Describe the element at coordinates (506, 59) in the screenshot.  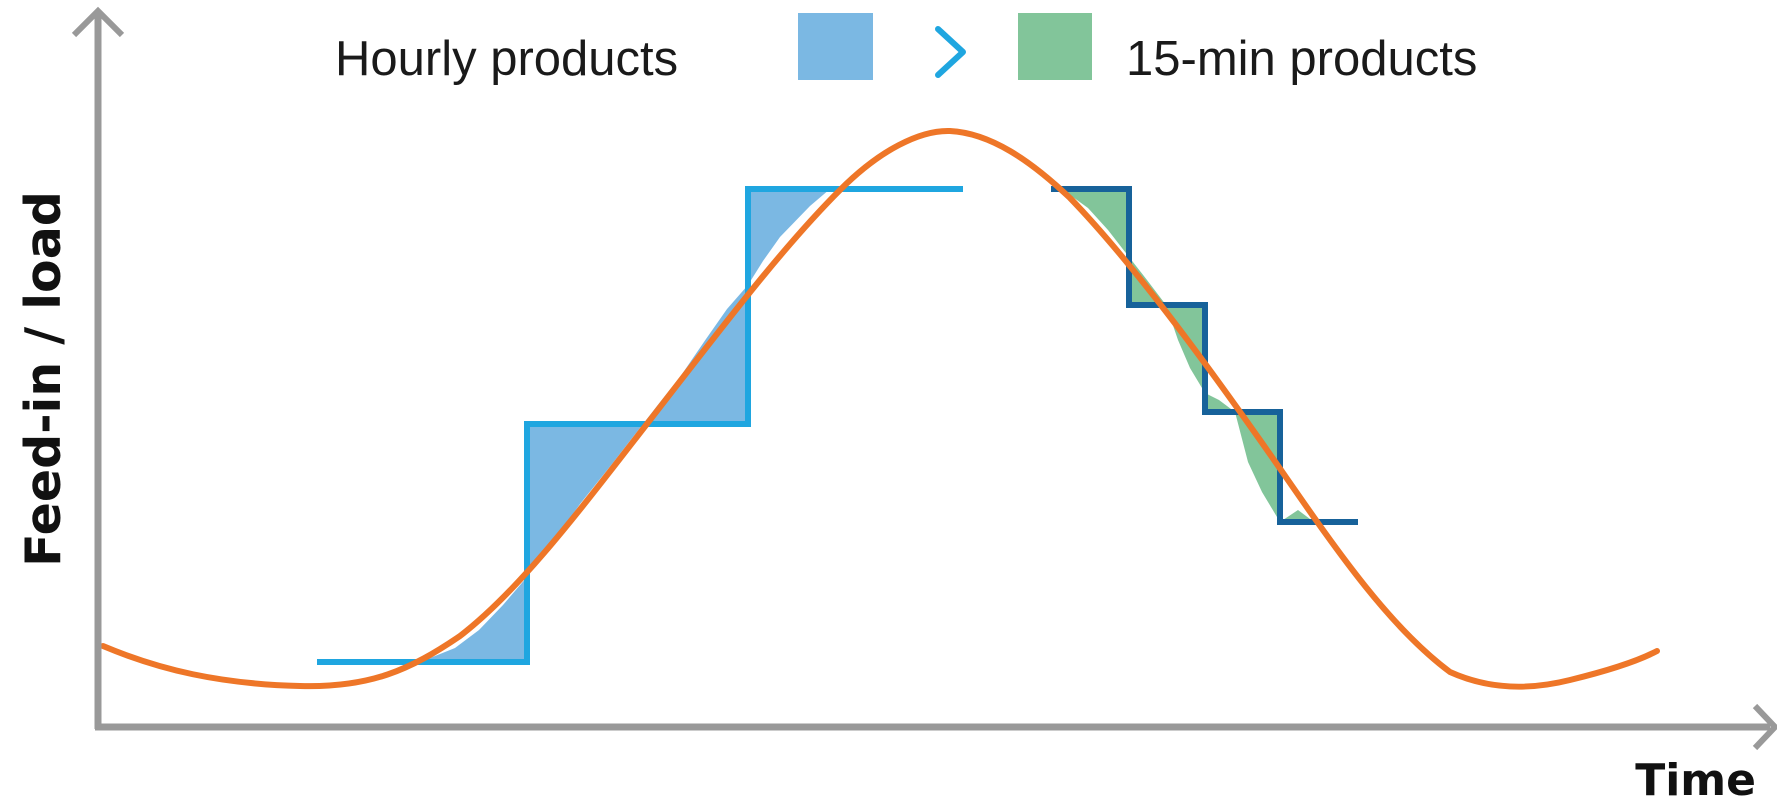
I see `legend-hourly-label: Hourly products` at that location.